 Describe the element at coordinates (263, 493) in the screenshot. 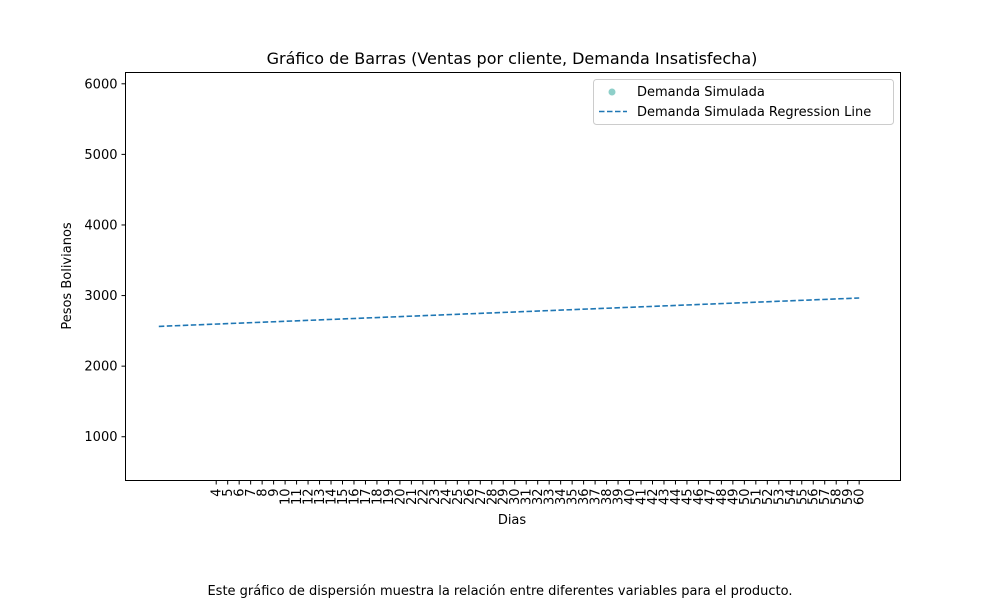

I see `x-tick-label: 8` at that location.